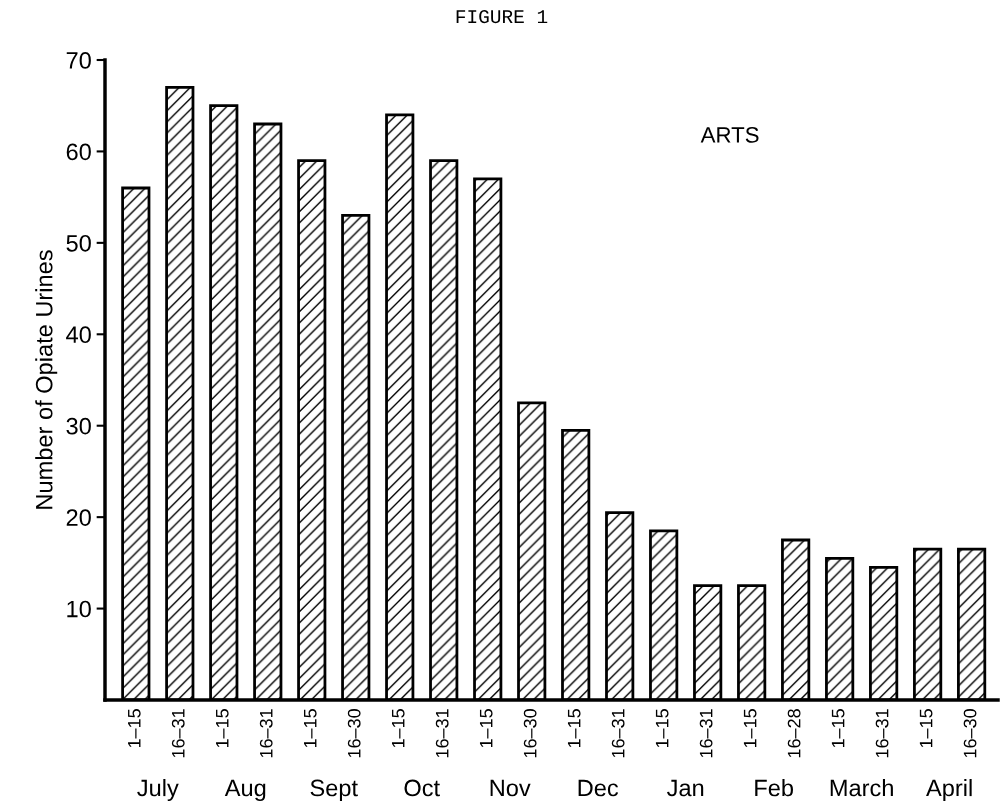 This screenshot has width=1003, height=811. Describe the element at coordinates (78, 426) in the screenshot. I see `y-tick-label: 30` at that location.